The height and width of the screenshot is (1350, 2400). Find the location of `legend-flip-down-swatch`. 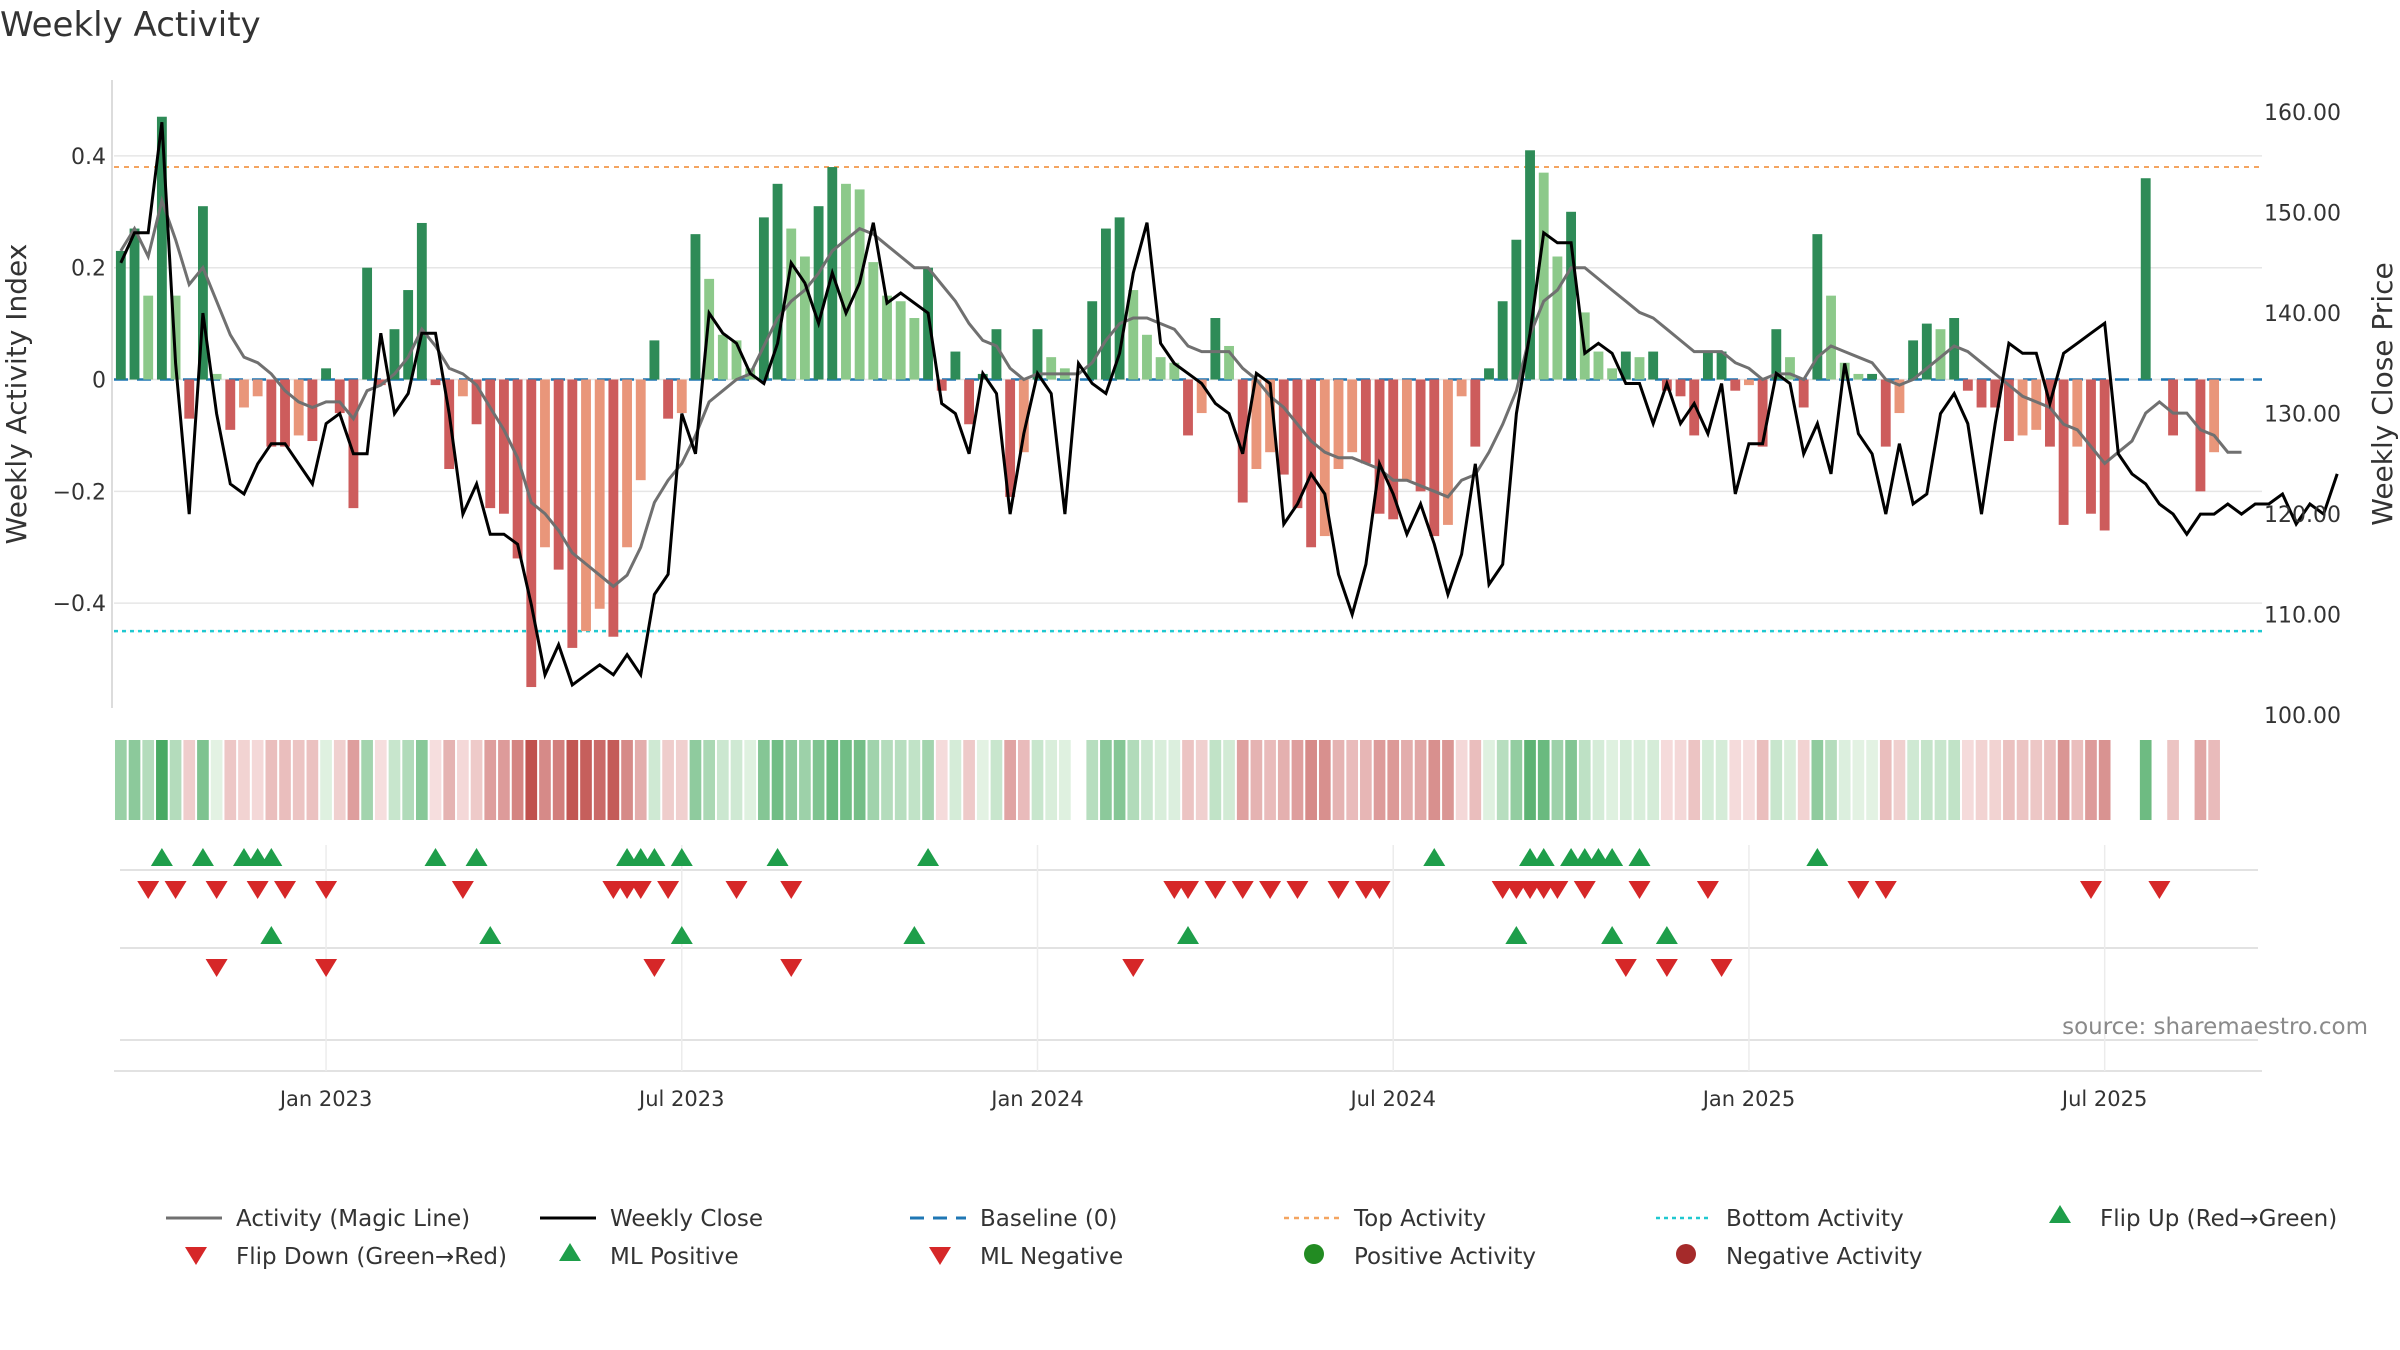

legend-flip-down-swatch is located at coordinates (196, 1256).